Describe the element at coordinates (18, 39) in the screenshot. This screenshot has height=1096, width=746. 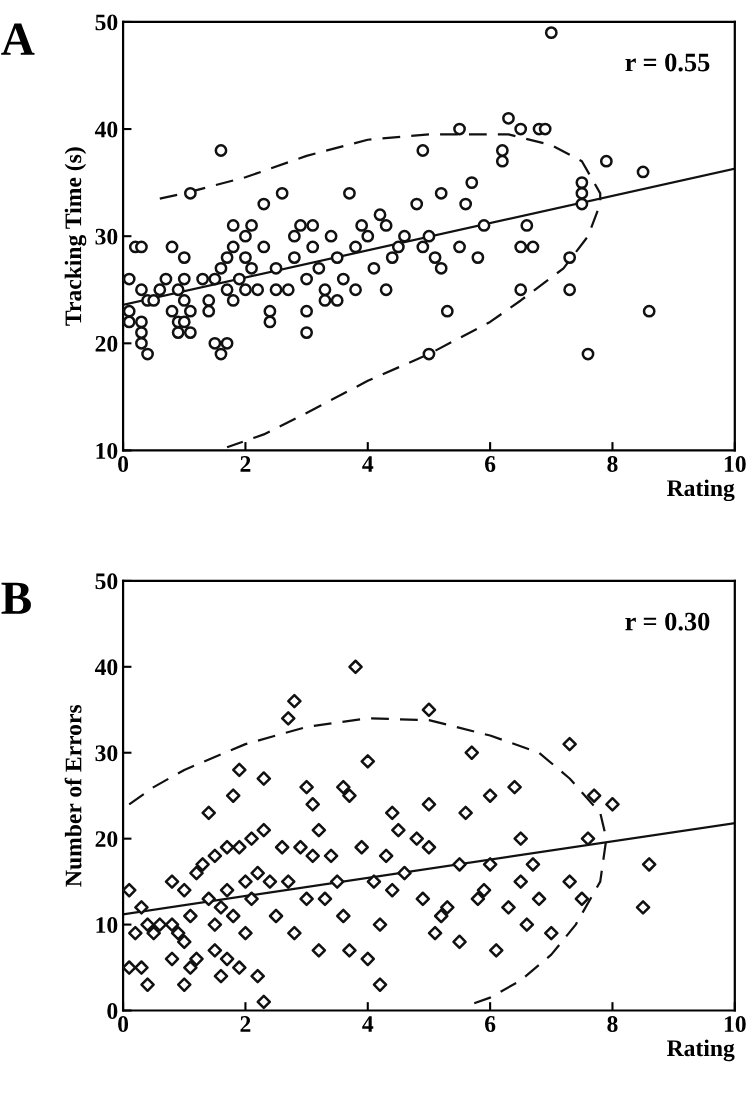
I see `chart-title: A` at that location.